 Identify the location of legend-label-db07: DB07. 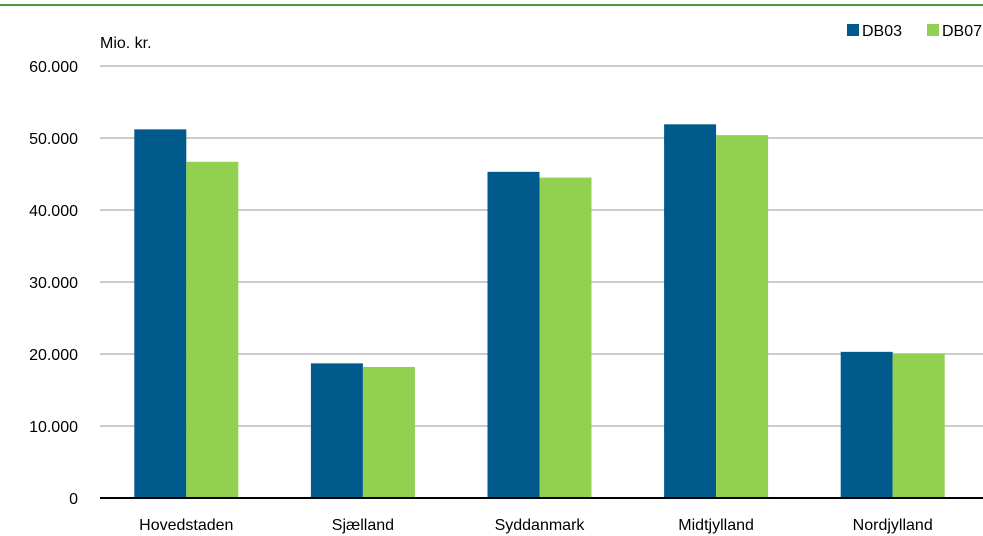
(962, 31).